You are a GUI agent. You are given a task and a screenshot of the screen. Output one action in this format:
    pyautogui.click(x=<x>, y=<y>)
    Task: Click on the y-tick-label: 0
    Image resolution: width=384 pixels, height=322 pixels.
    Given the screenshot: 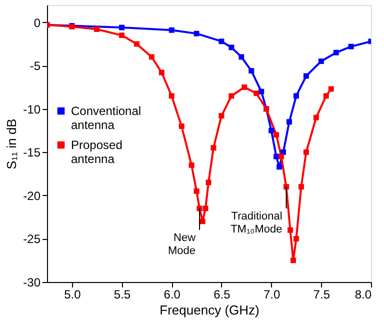 What is the action you would take?
    pyautogui.click(x=37, y=23)
    